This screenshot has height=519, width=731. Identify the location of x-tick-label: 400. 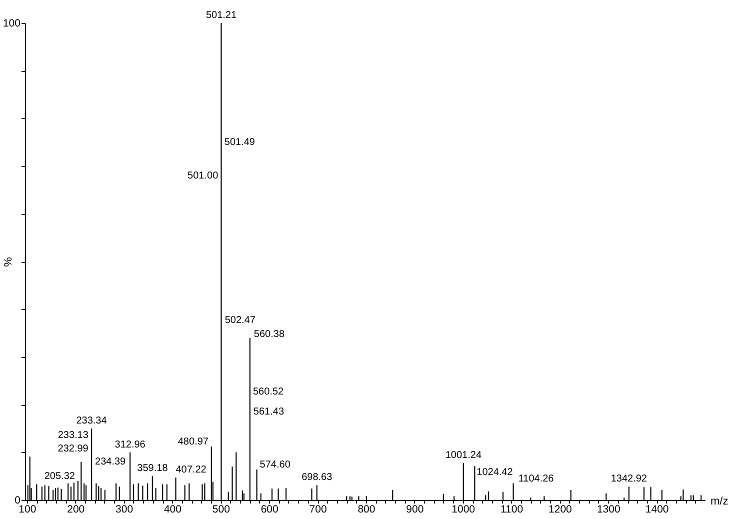
(173, 510).